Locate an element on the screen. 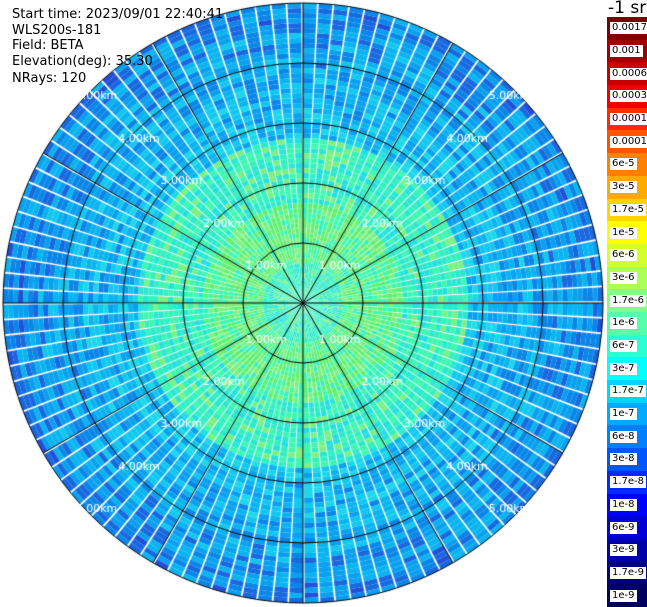 This screenshot has width=647, height=607. colorbar-cell: 6e-6 is located at coordinates (627, 255).